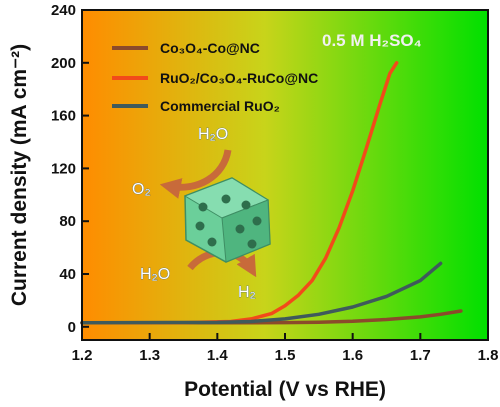  I want to click on y-tick-label: 160, so click(63, 116).